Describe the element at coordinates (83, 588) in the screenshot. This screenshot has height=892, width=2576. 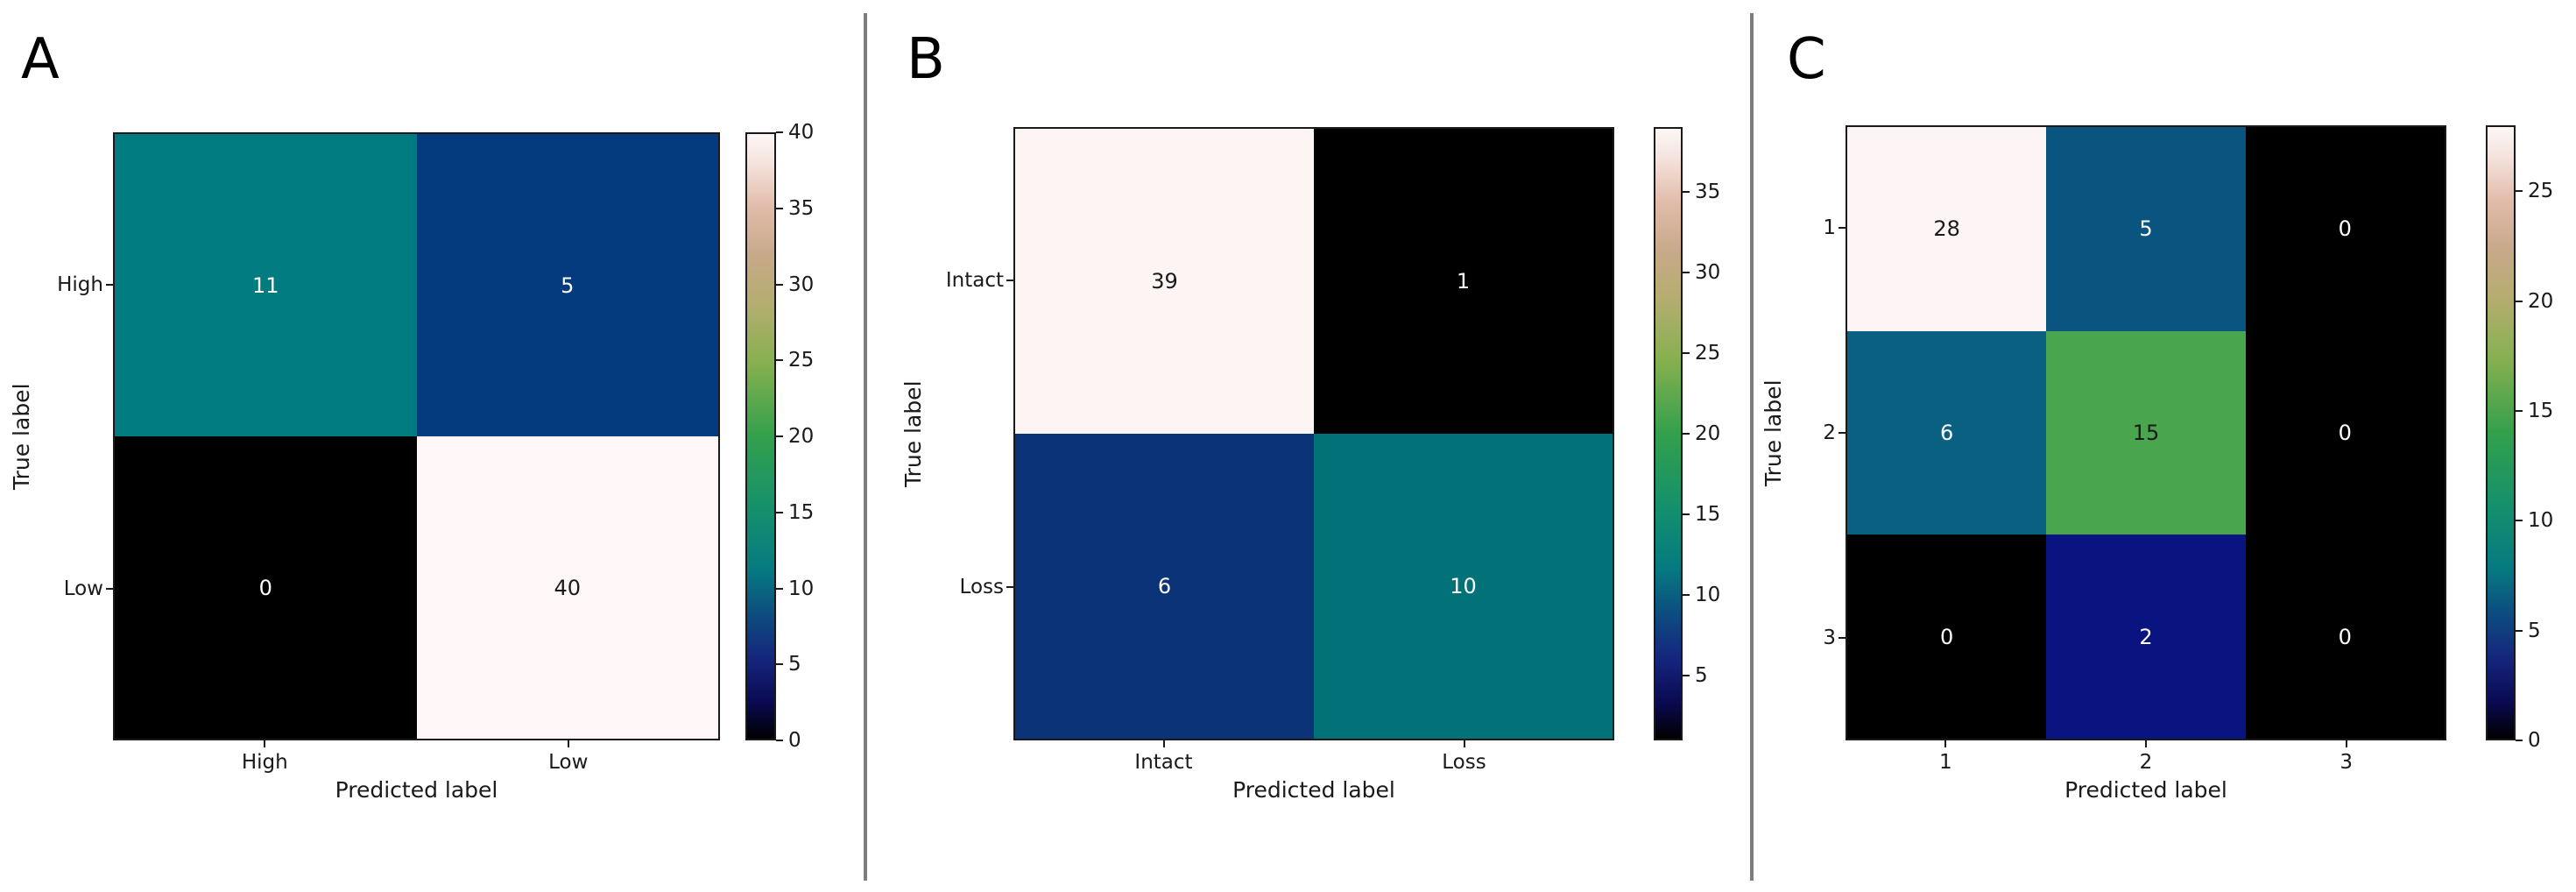
I see `row-tick-label: Low` at that location.